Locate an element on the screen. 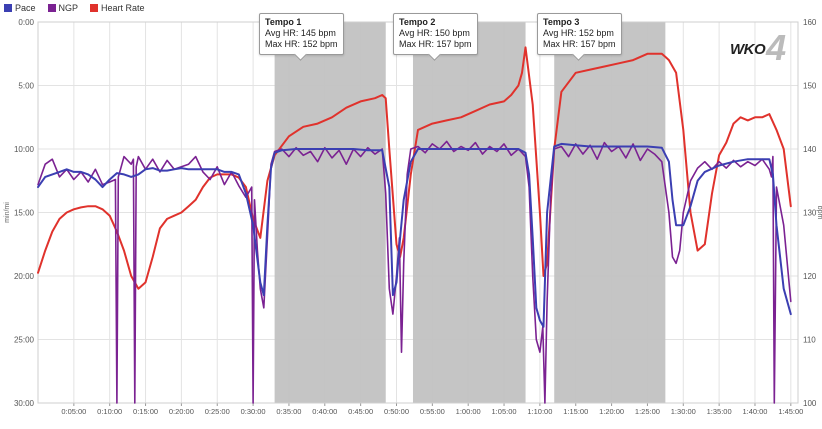 The width and height of the screenshot is (822, 429). x-tick-label: 1:15:00 is located at coordinates (575, 411).